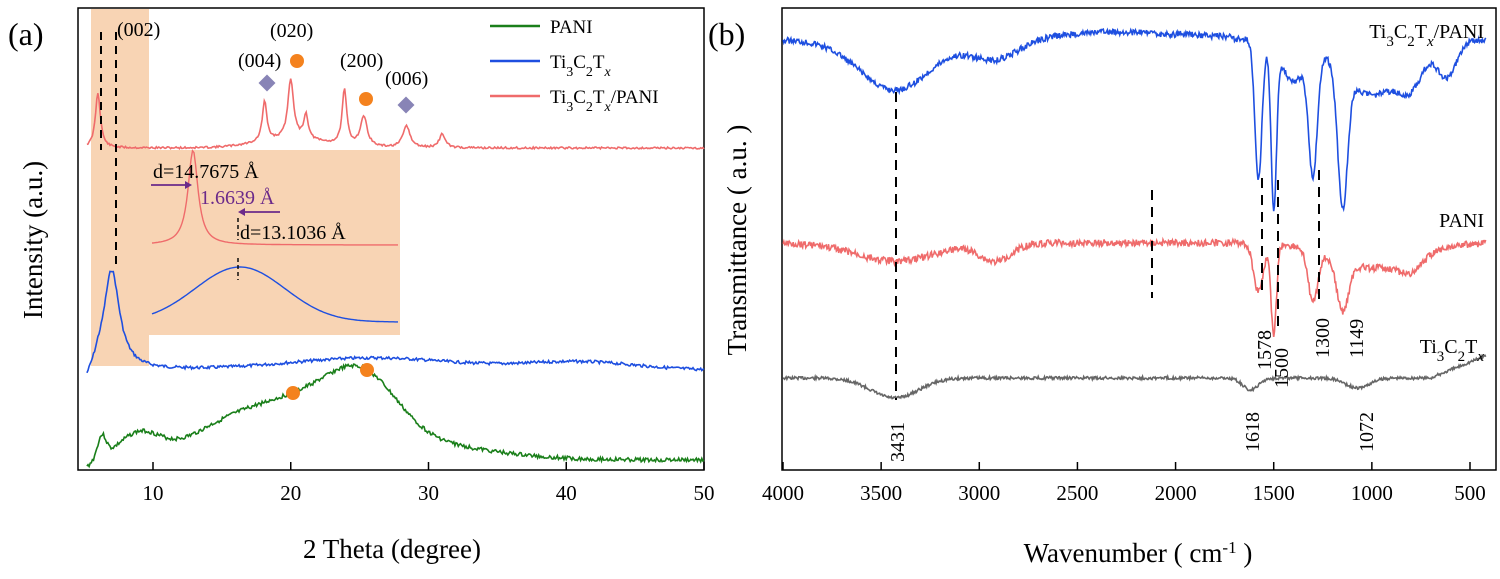  What do you see at coordinates (1461, 221) in the screenshot?
I see `series-label-pani: PANI` at bounding box center [1461, 221].